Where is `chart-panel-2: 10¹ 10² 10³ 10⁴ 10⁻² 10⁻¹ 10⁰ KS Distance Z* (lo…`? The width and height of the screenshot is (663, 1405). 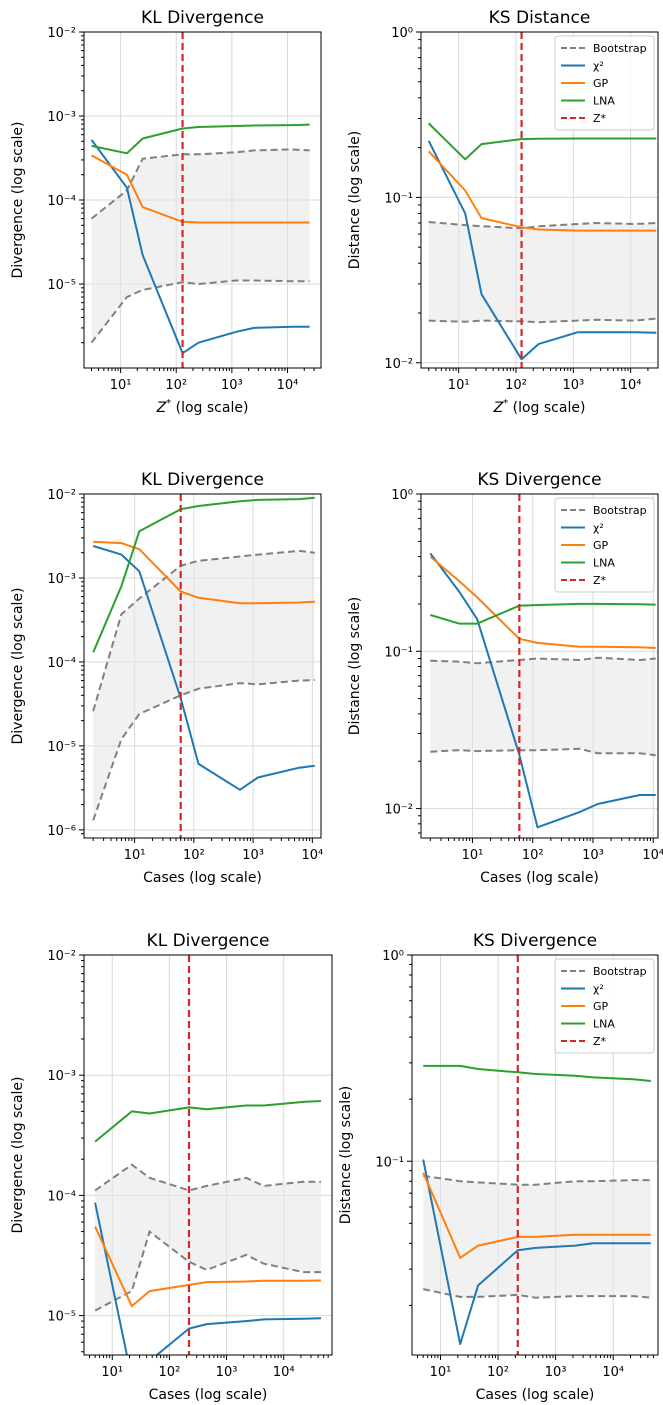
chart-panel-2: 10¹ 10² 10³ 10⁴ 10⁻² 10⁻¹ 10⁰ KS Distance Z* (lo… is located at coordinates (503, 212).